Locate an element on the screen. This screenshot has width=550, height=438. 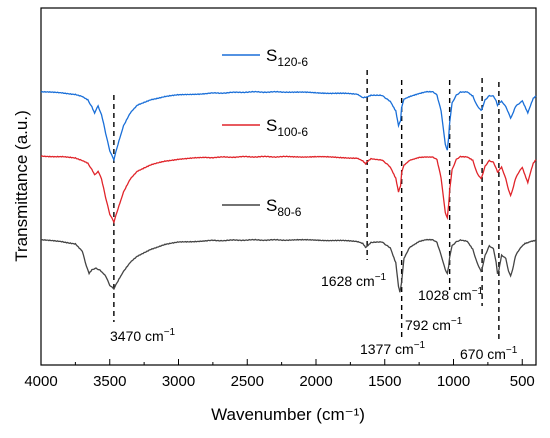
x-axis-ticks is located at coordinates (281, 362).